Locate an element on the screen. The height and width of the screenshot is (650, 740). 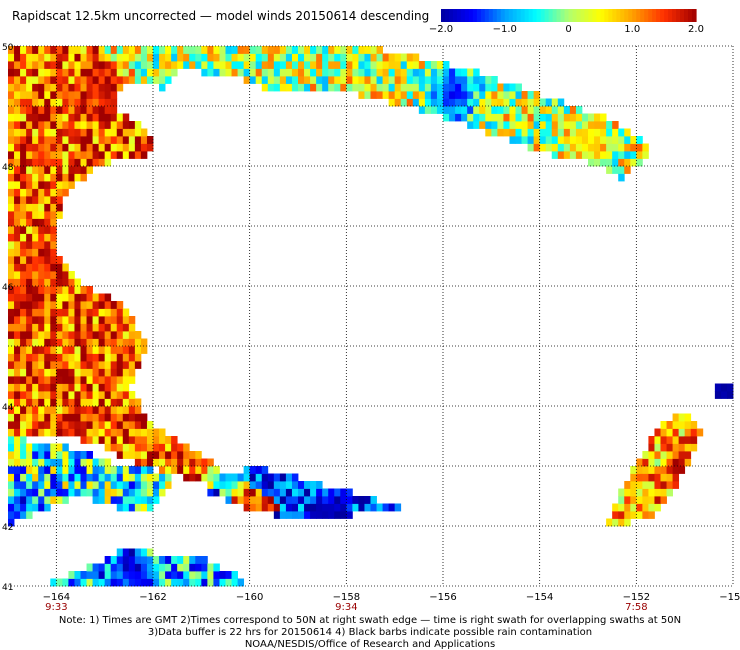
colorbar-tick-labels: −2.0 −1.0 0 1.0 2.0 is located at coordinates (566, 29).